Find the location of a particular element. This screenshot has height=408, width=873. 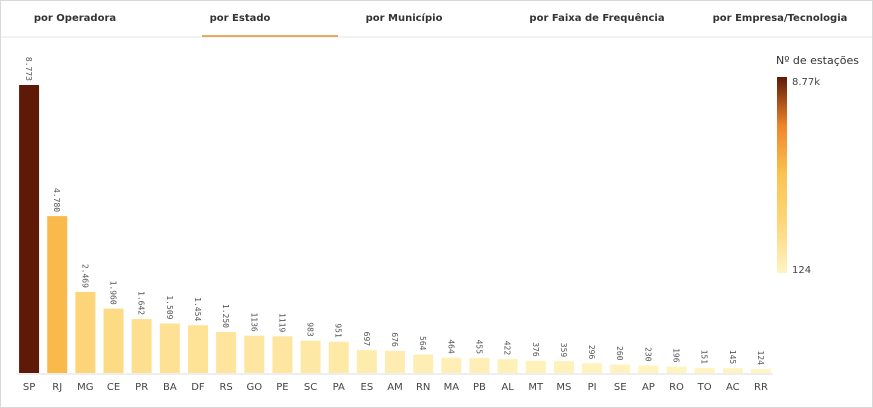

value-label: 951 is located at coordinates (338, 330).